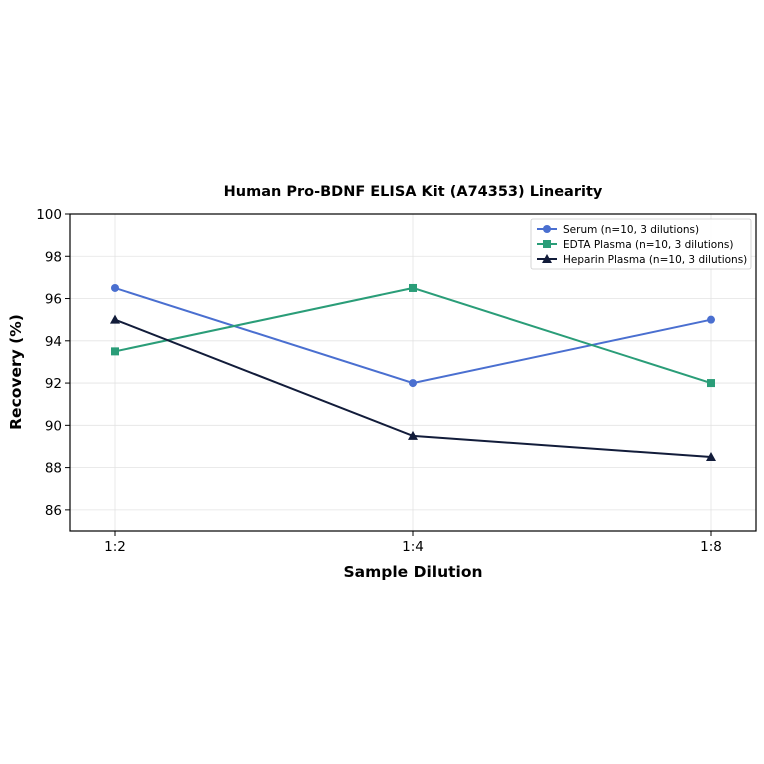  I want to click on x-tick-label: 1:2, so click(115, 547).